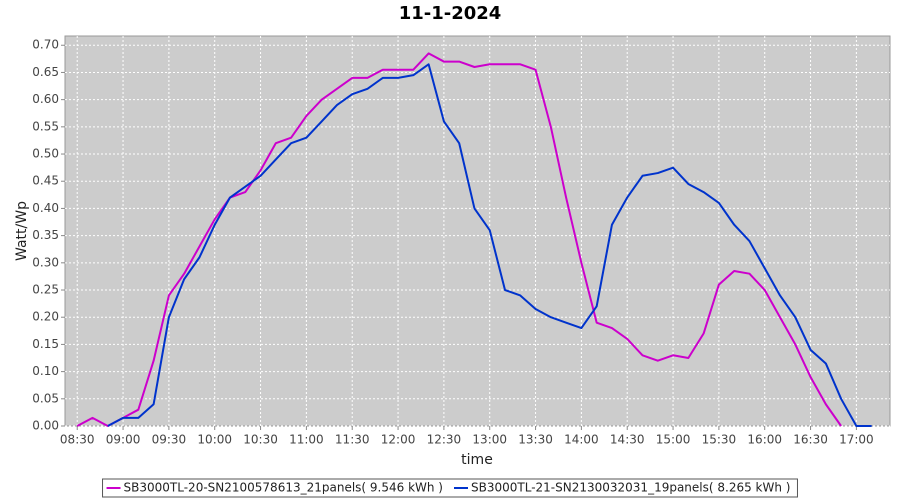  I want to click on x-tick-label: 09:30, so click(169, 440).